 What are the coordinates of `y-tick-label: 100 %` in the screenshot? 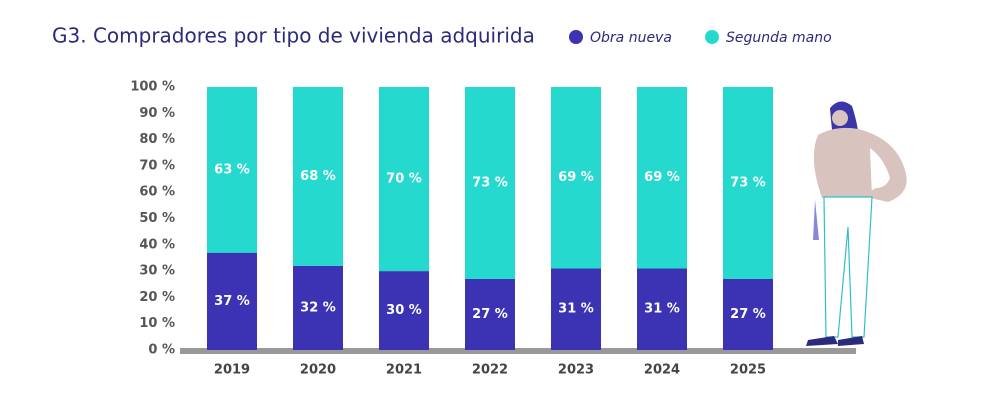 It's located at (152, 87).